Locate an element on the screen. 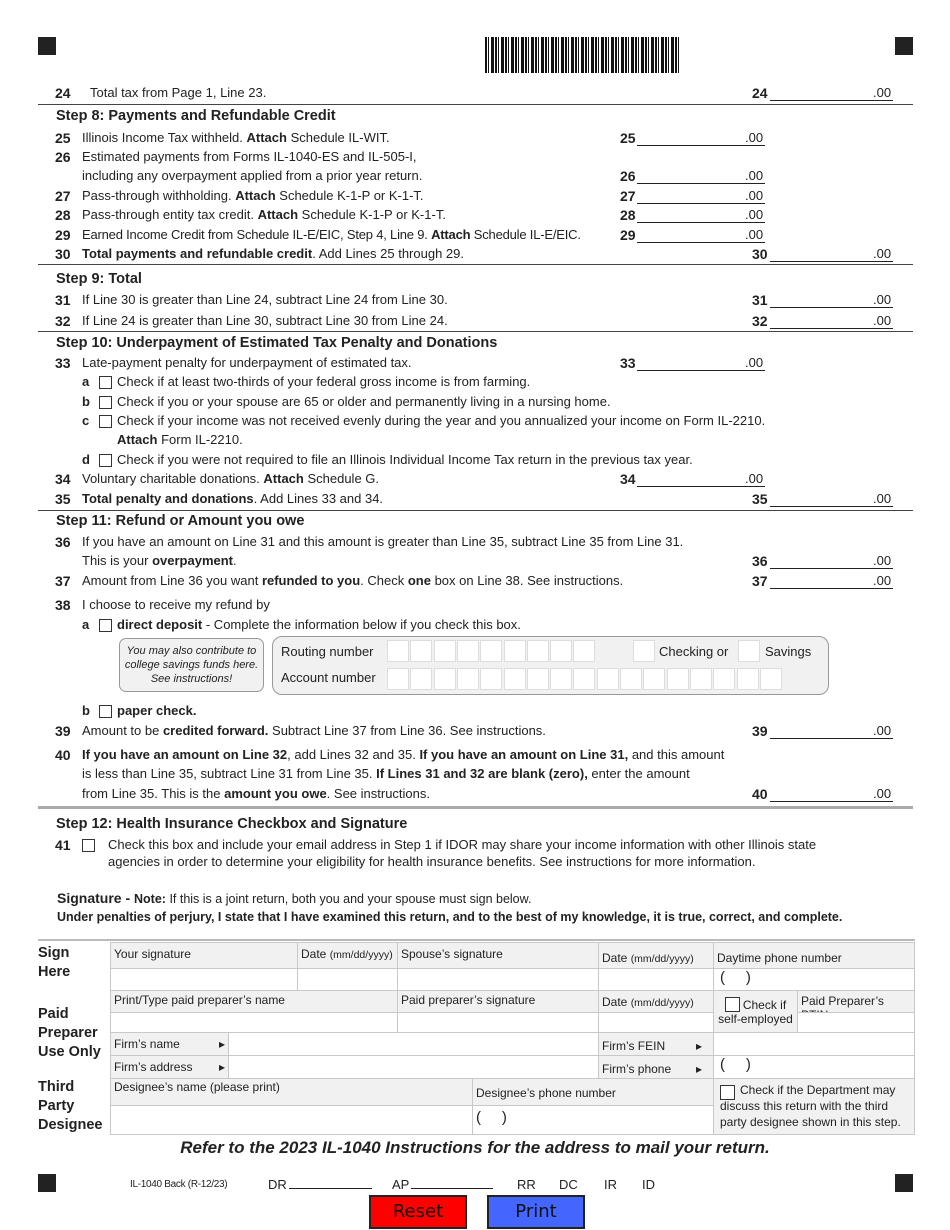  designee-name-field is located at coordinates (291, 1120).